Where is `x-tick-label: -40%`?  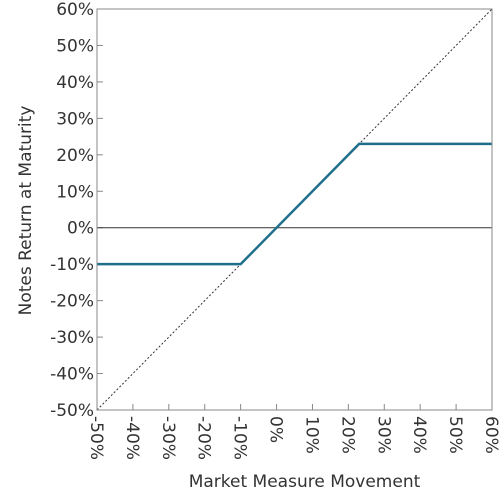 x-tick-label: -40% is located at coordinates (132, 438).